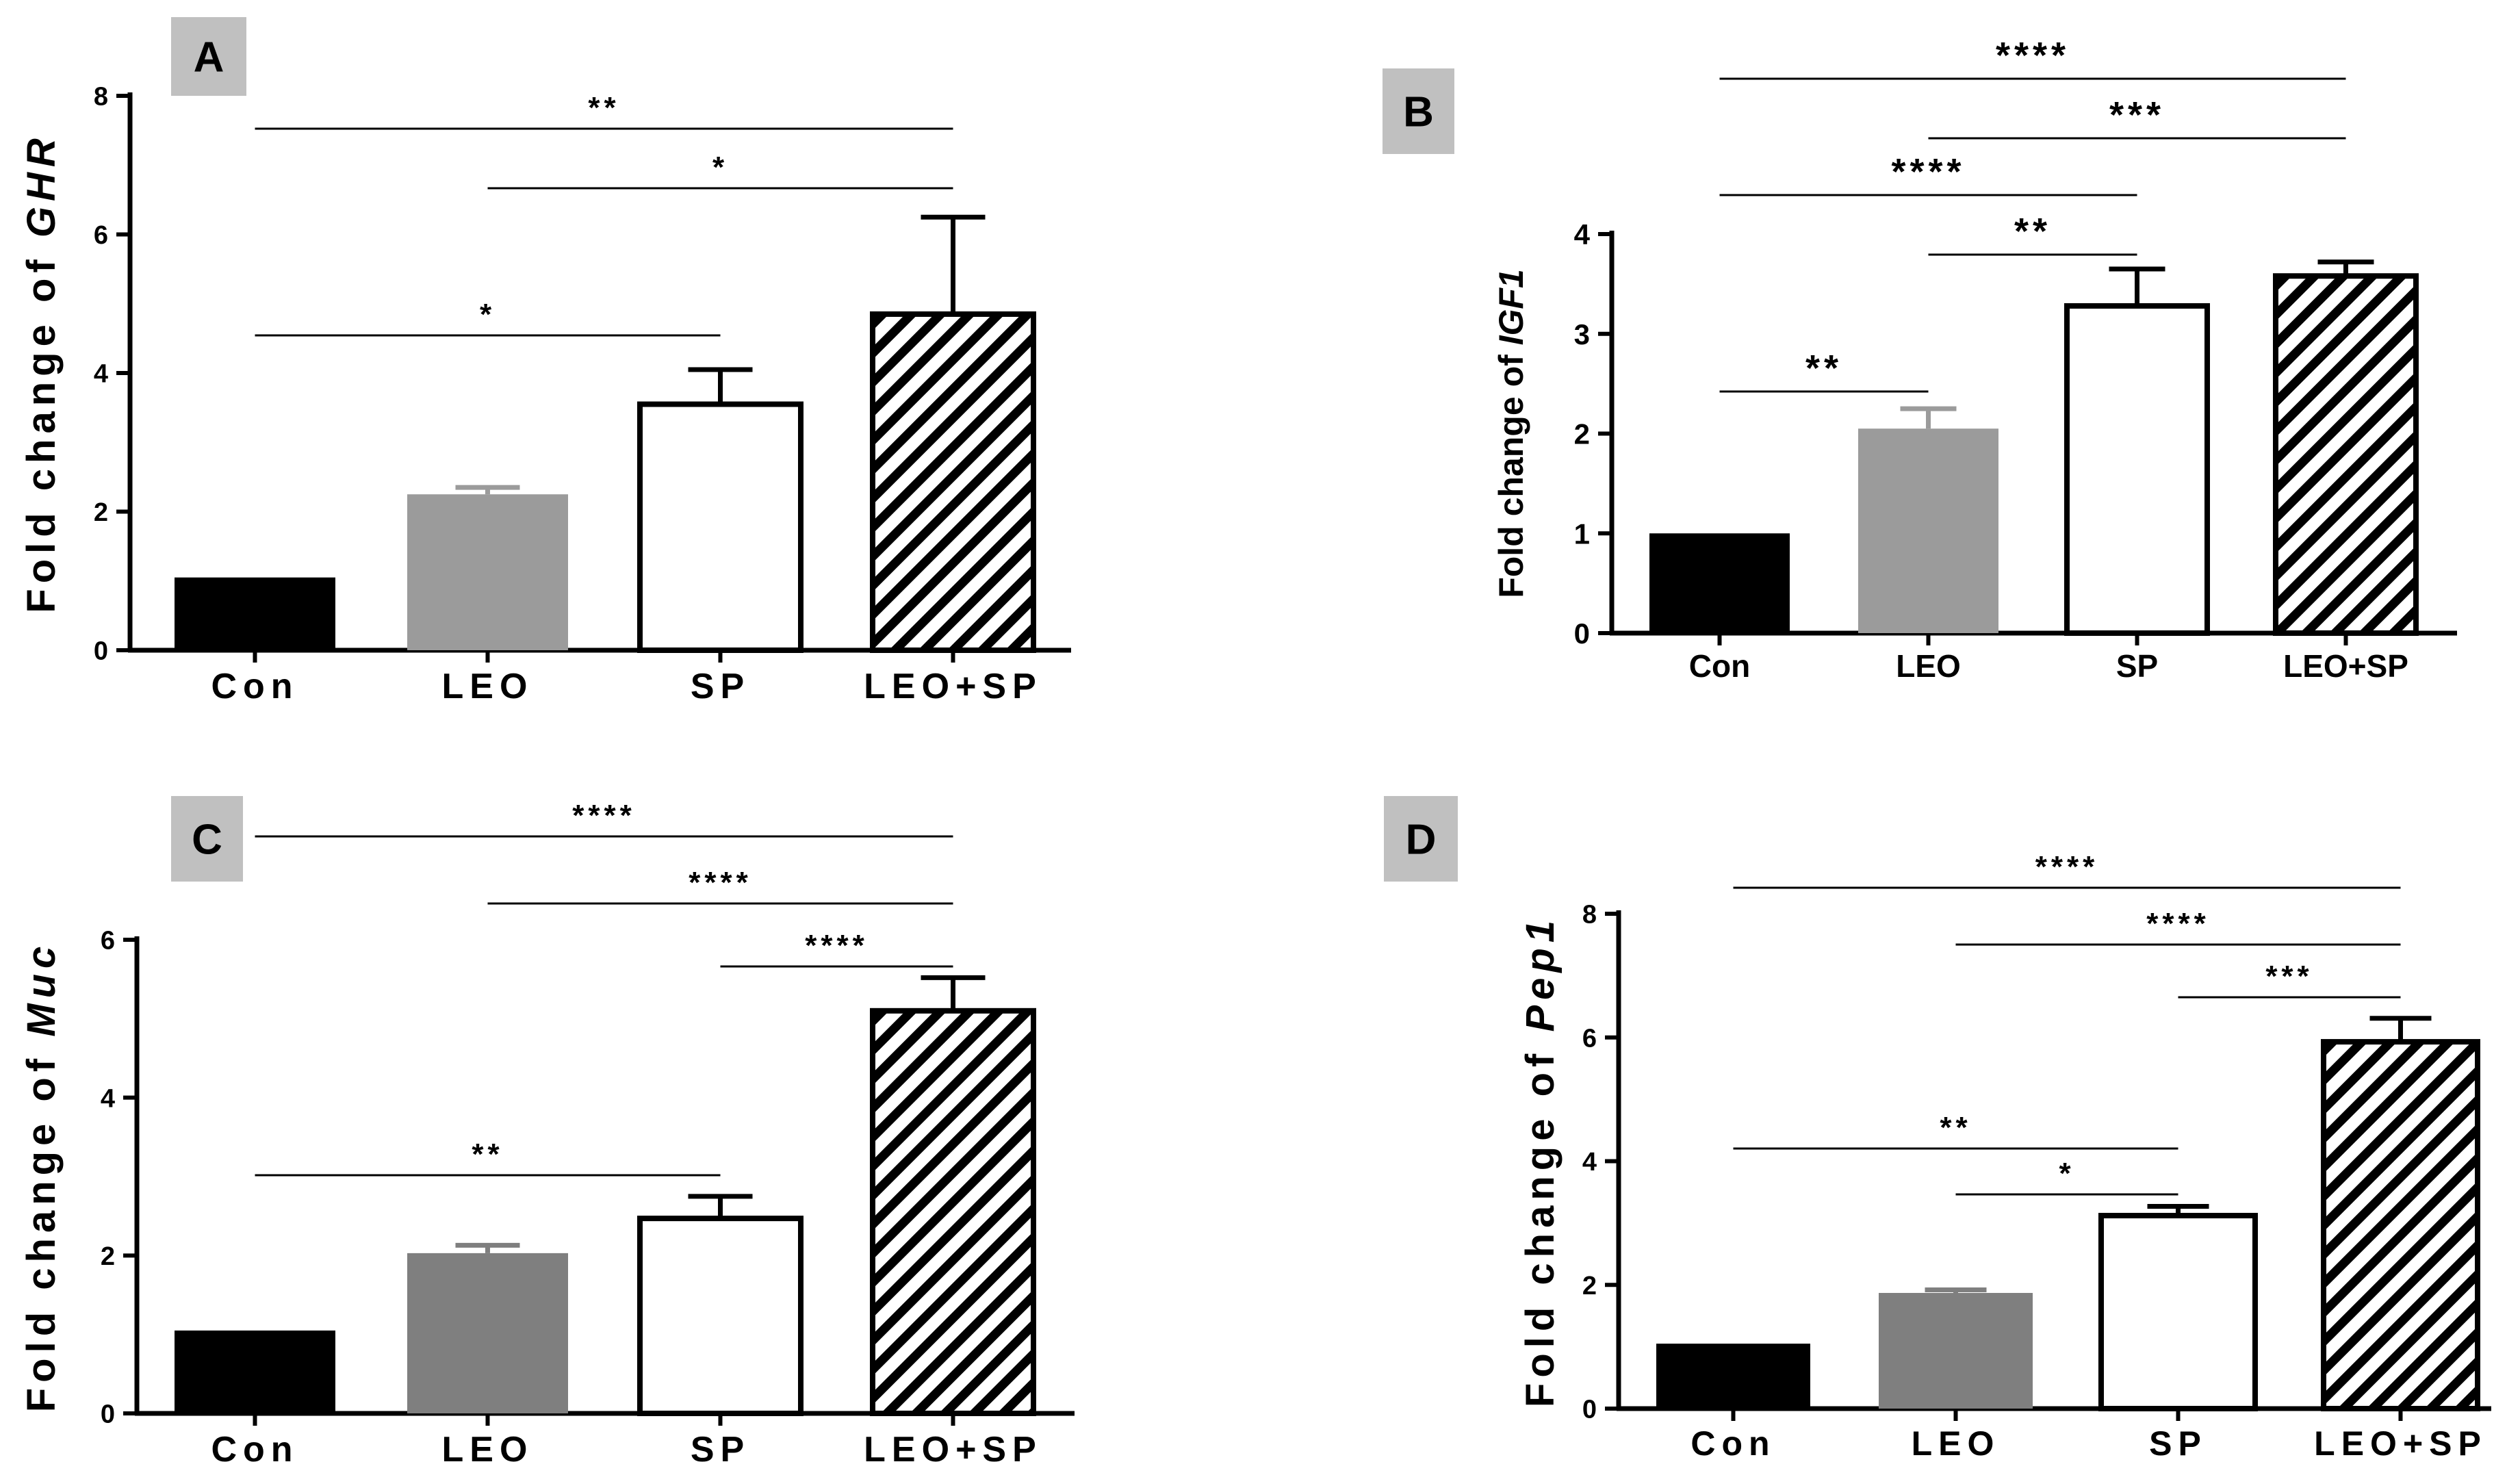  What do you see at coordinates (41, 186) in the screenshot?
I see `y-axis-label-gene: GHR` at bounding box center [41, 186].